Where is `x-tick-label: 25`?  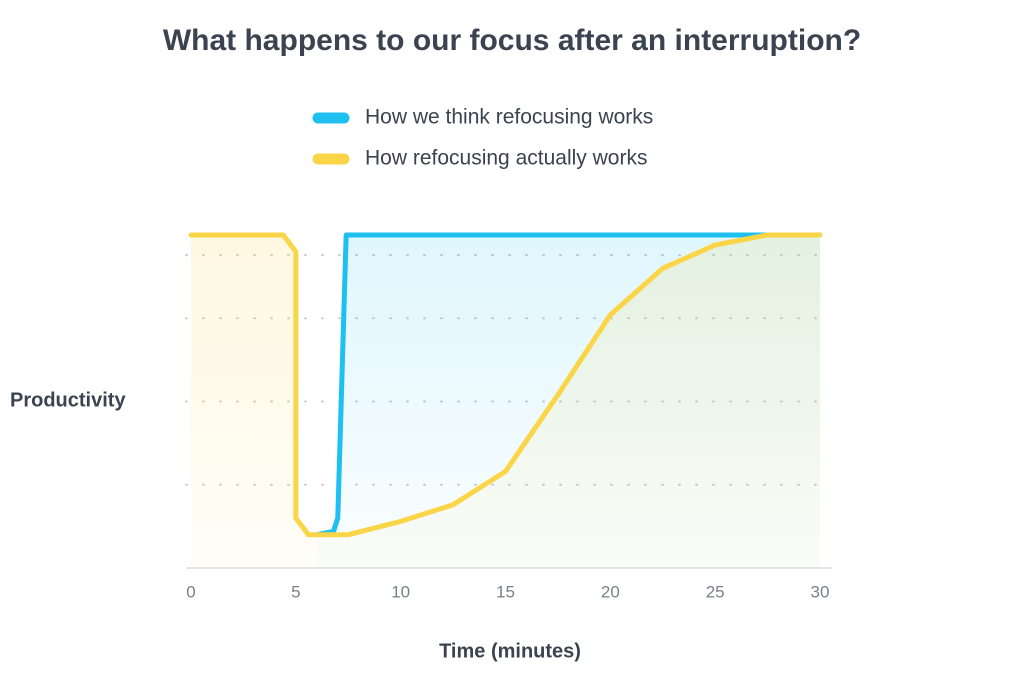 x-tick-label: 25 is located at coordinates (715, 591).